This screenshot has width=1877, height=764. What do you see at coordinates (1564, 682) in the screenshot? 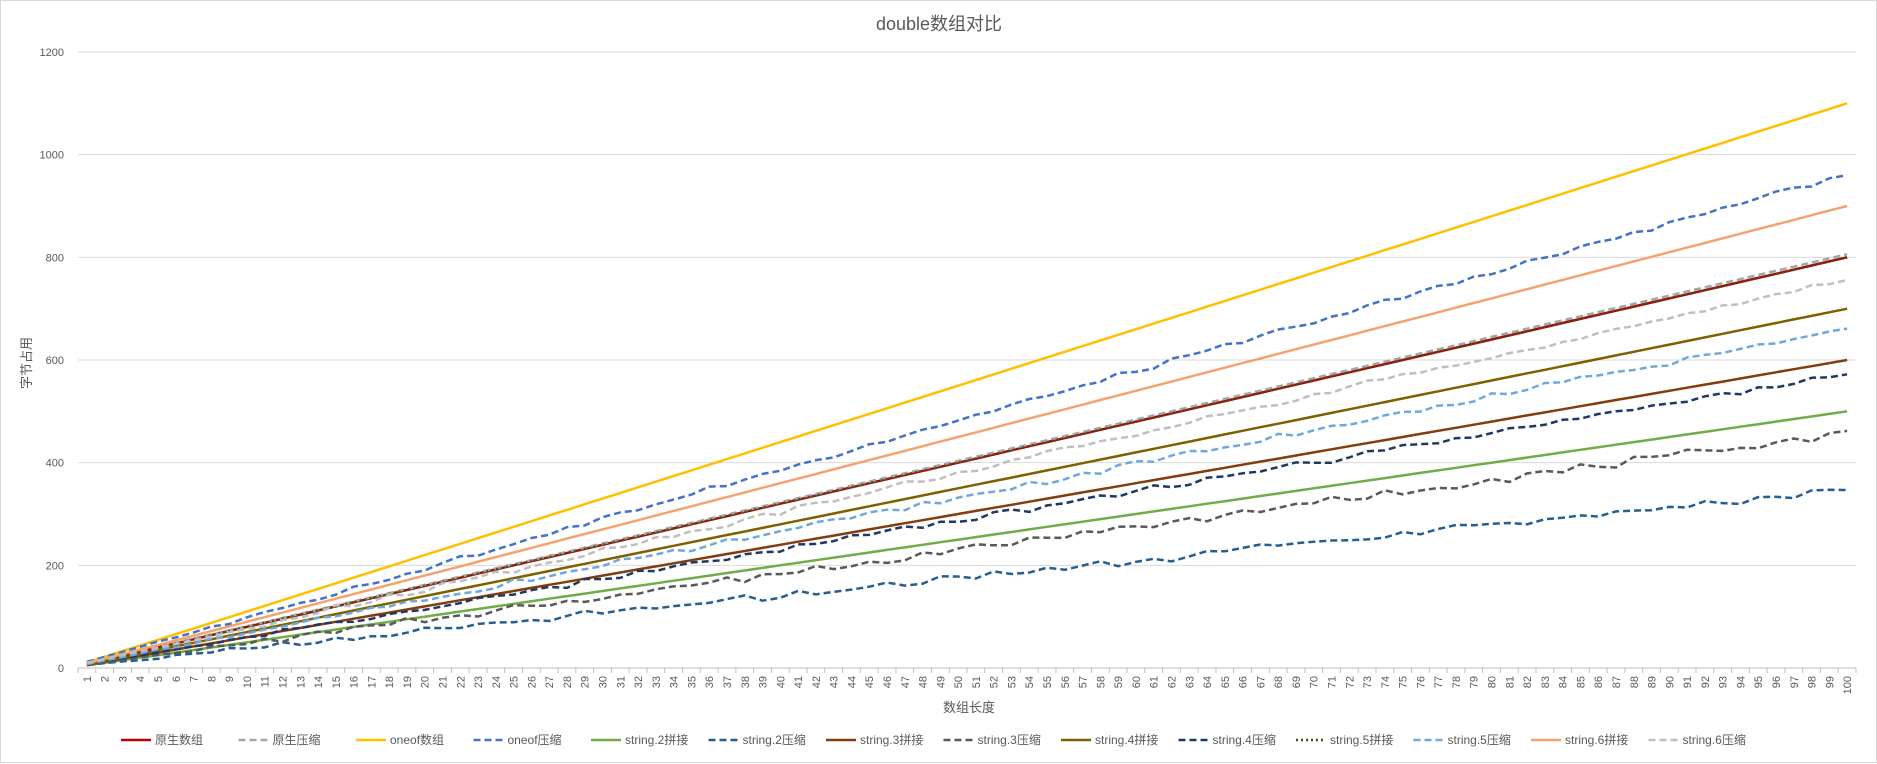
I see `x-tick-label: 84` at bounding box center [1564, 682].